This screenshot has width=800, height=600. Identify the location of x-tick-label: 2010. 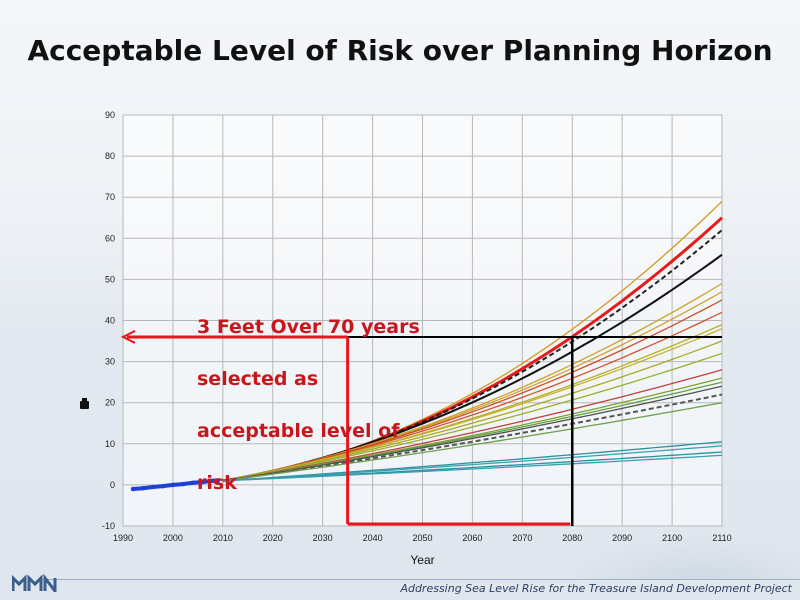
(223, 538).